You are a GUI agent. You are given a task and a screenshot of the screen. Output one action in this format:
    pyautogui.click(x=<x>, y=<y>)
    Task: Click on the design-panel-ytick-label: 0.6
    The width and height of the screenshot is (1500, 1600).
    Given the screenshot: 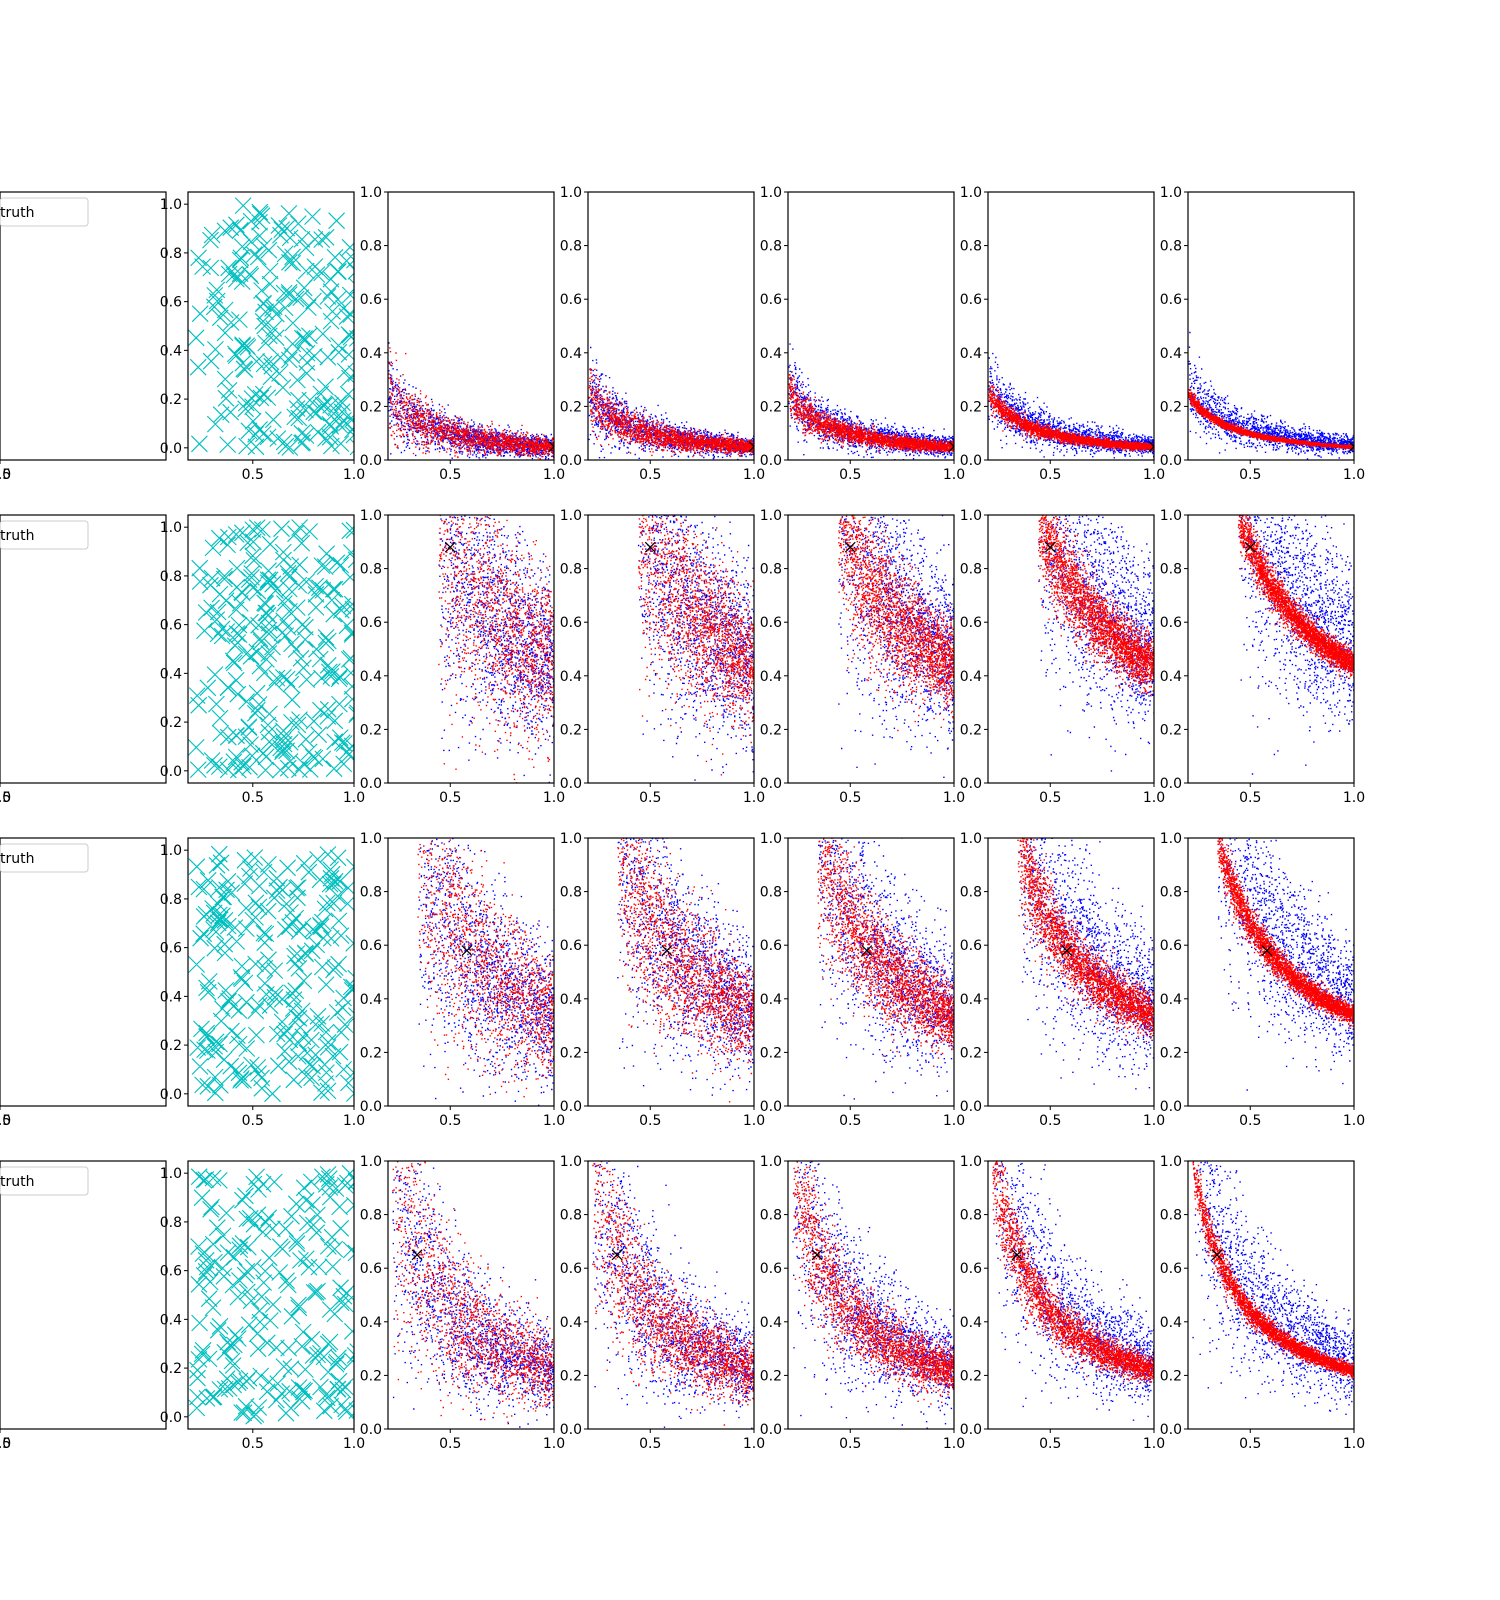 What is the action you would take?
    pyautogui.click(x=171, y=303)
    